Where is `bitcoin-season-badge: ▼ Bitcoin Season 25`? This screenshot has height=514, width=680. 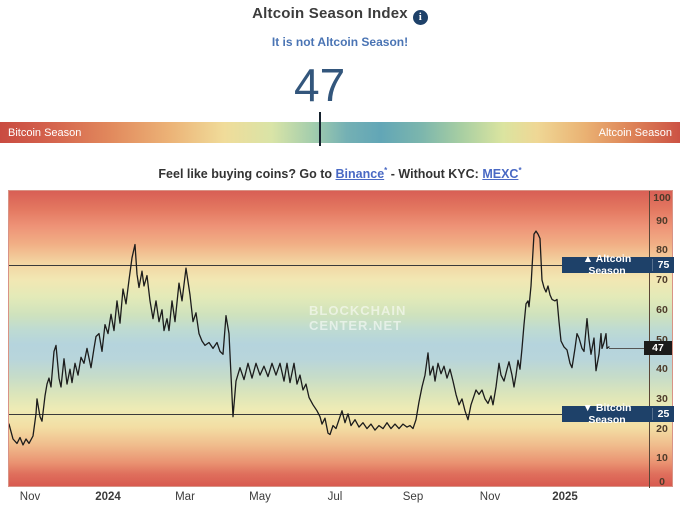 bitcoin-season-badge: ▼ Bitcoin Season 25 is located at coordinates (618, 414).